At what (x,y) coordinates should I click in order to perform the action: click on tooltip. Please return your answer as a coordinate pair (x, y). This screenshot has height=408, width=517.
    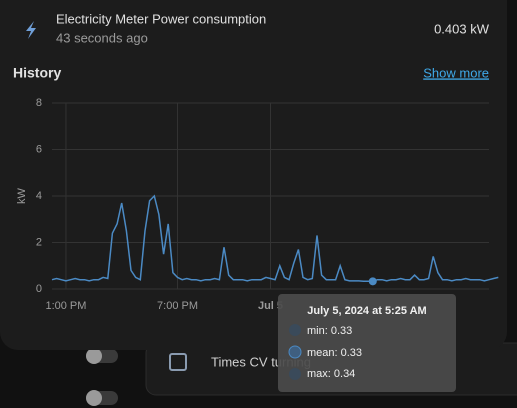
    Looking at the image, I should click on (367, 343).